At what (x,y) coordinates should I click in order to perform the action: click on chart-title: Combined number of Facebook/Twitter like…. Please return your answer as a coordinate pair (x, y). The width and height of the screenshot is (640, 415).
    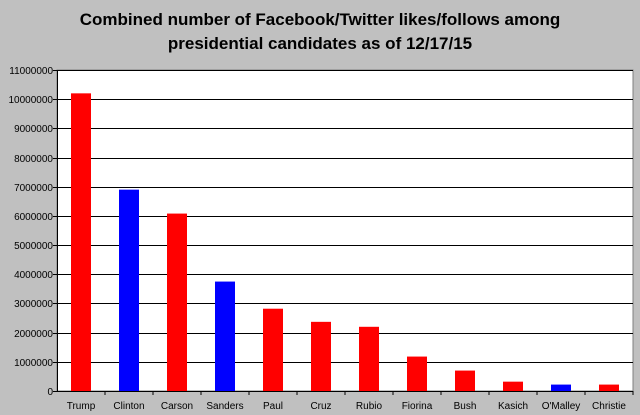
    Looking at the image, I should click on (320, 32).